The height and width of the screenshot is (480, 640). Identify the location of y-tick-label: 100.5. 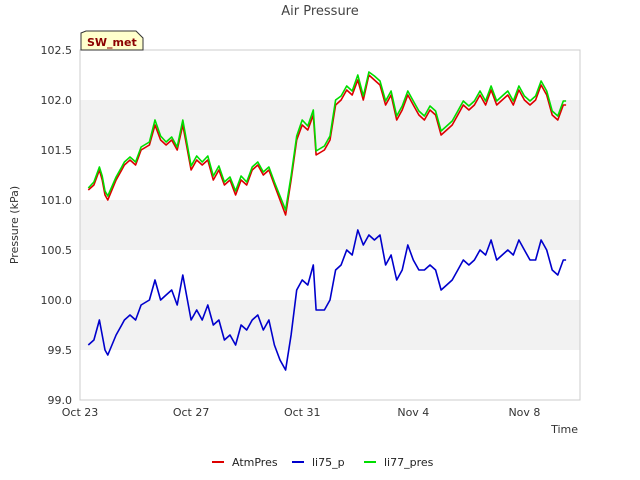
(57, 250).